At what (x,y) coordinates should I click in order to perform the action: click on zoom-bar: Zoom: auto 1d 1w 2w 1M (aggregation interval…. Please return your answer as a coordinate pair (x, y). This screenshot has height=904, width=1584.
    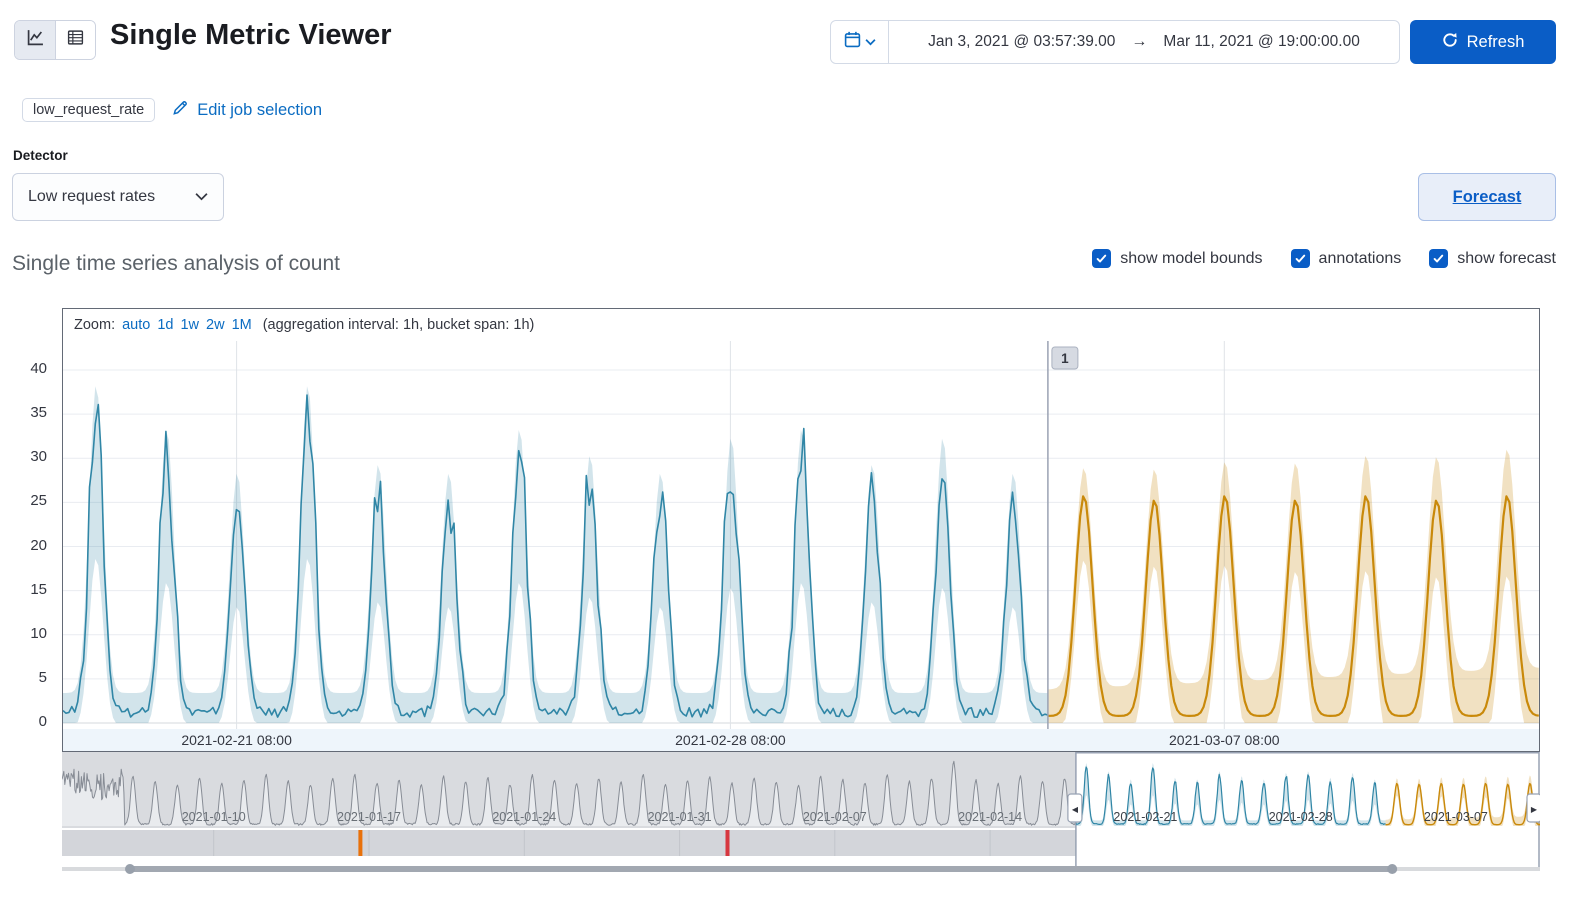
    Looking at the image, I should click on (801, 325).